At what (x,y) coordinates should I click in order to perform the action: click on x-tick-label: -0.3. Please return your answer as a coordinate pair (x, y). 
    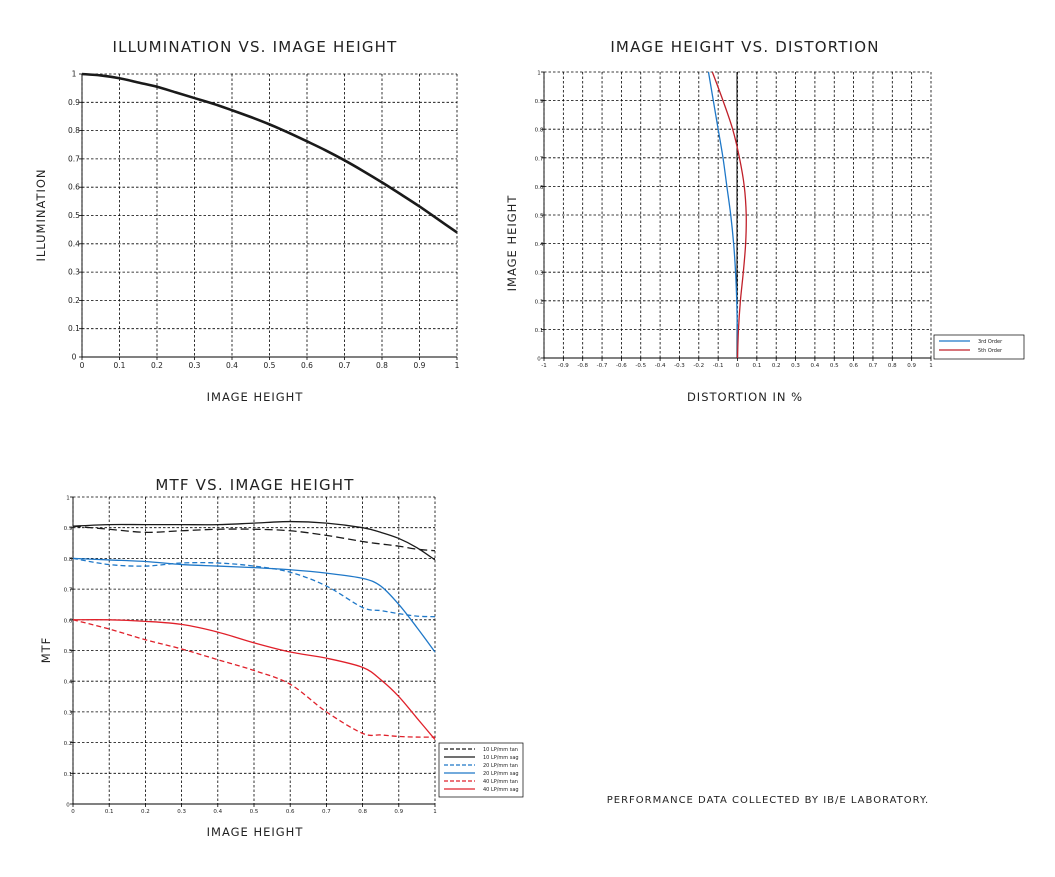
    Looking at the image, I should click on (679, 366).